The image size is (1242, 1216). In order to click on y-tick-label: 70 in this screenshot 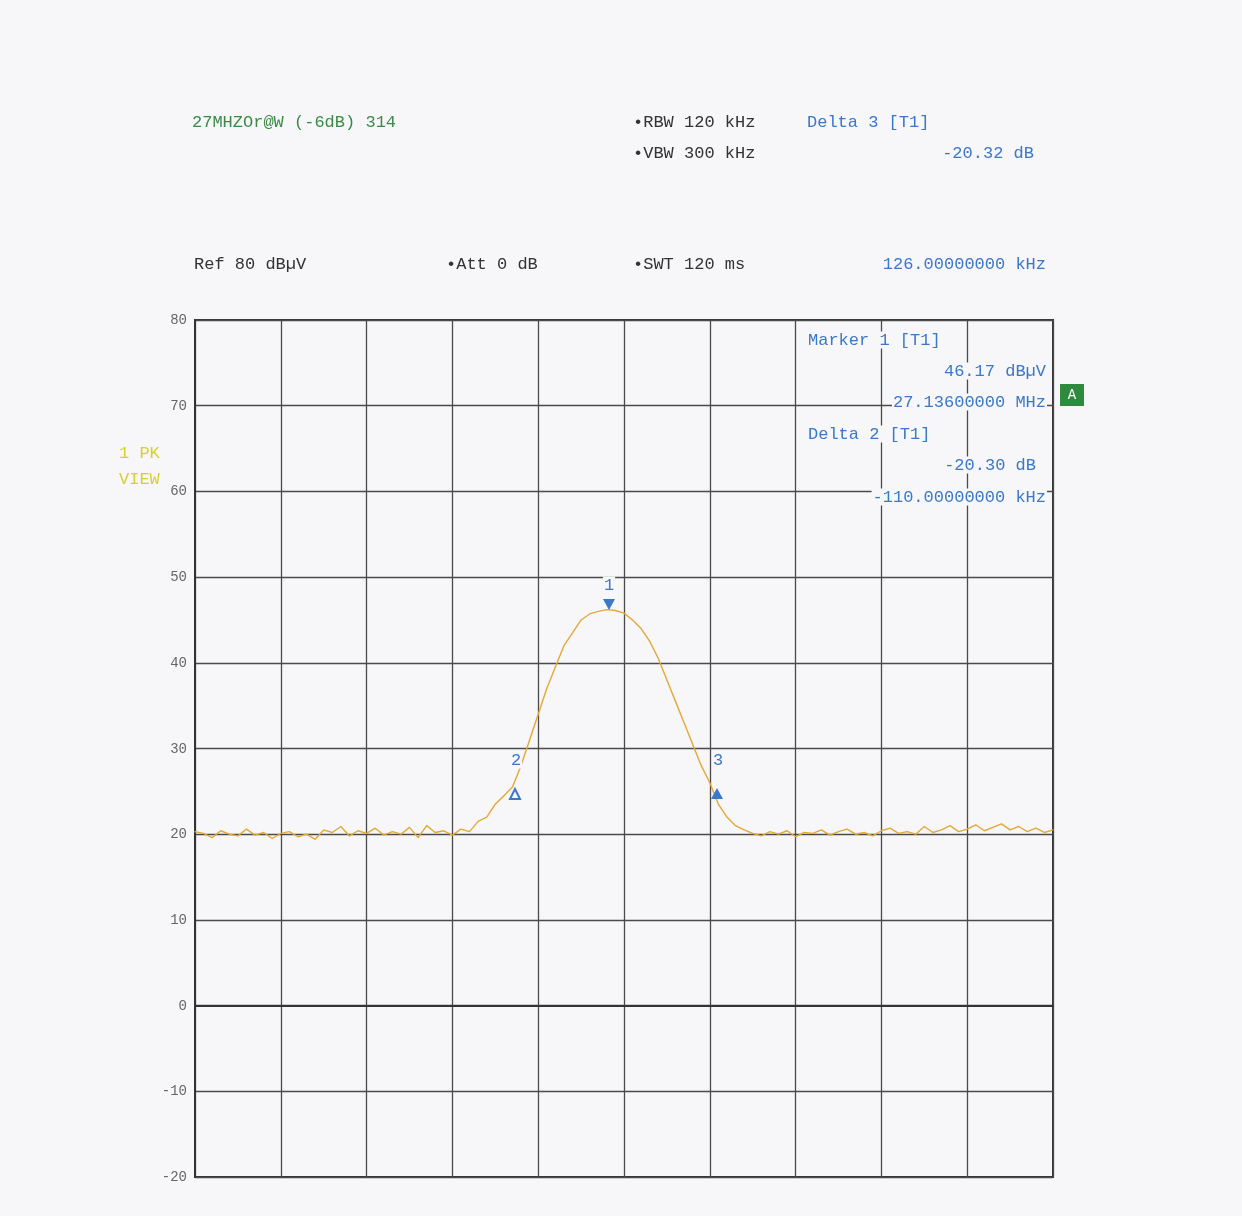, I will do `click(178, 405)`.